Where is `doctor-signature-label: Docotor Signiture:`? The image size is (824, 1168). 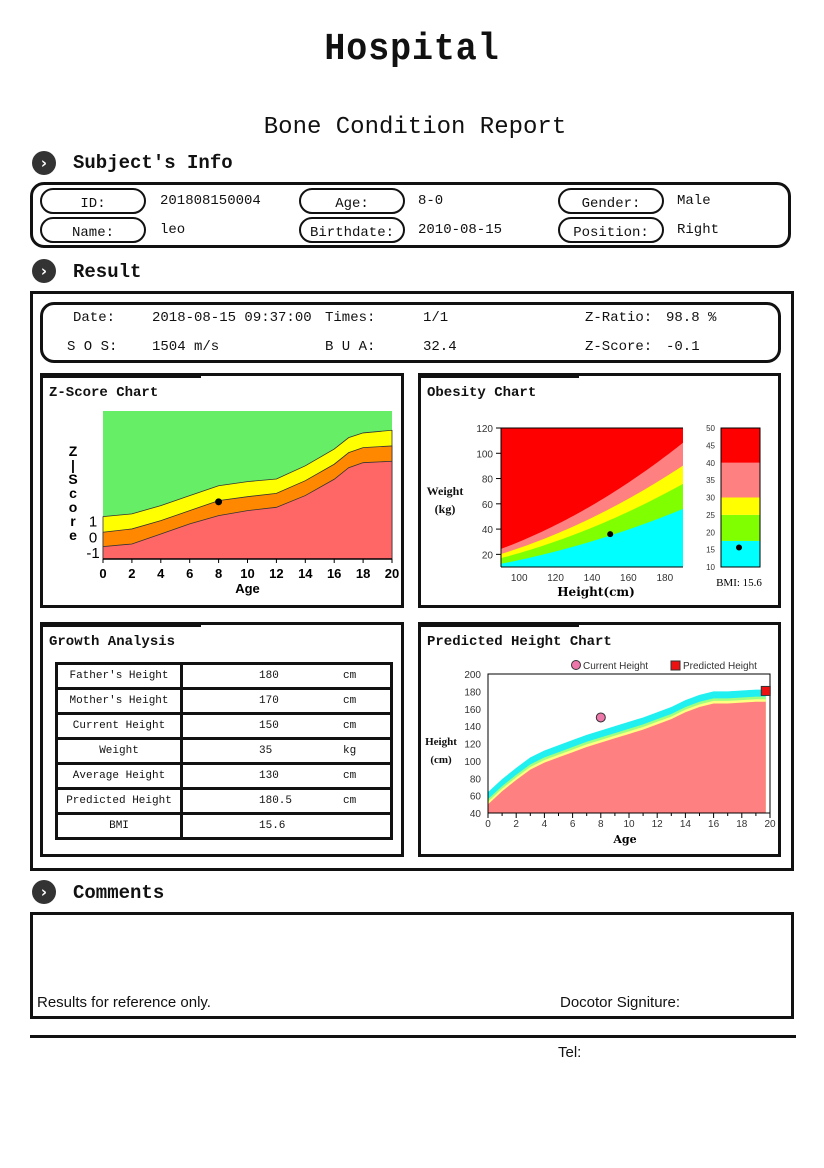 doctor-signature-label: Docotor Signiture: is located at coordinates (620, 1002).